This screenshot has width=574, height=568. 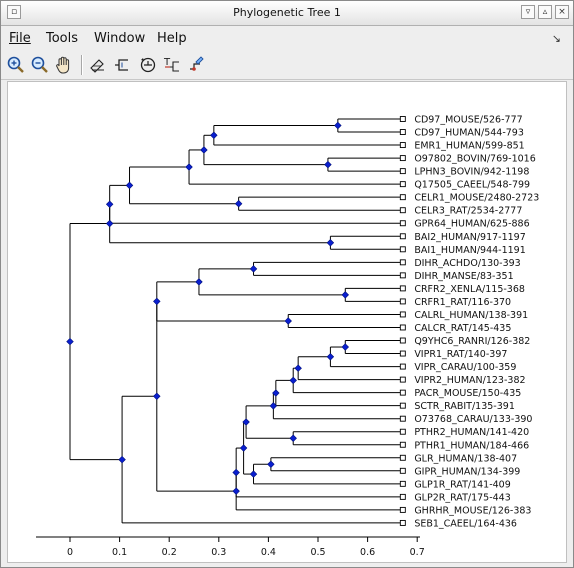 What do you see at coordinates (472, 185) in the screenshot?
I see `leaf-label: Q17505_CAEEL/548-799` at bounding box center [472, 185].